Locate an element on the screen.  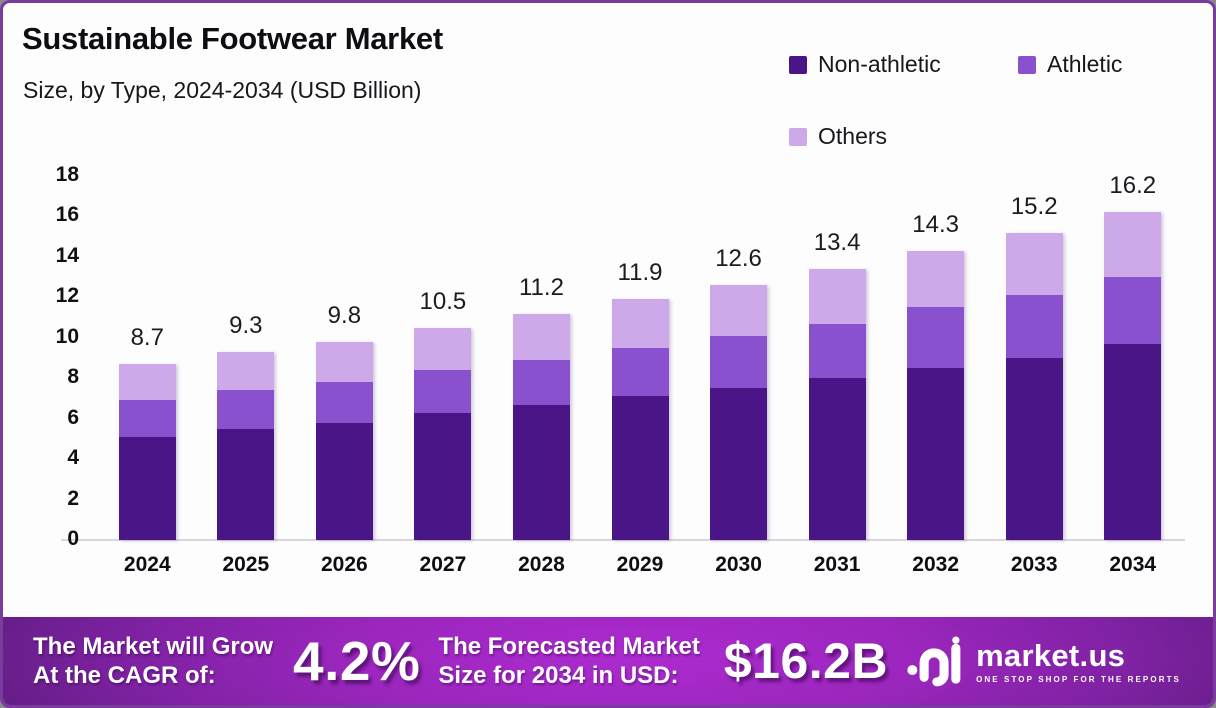
x-axis-label-2033: 2033 is located at coordinates (1034, 564).